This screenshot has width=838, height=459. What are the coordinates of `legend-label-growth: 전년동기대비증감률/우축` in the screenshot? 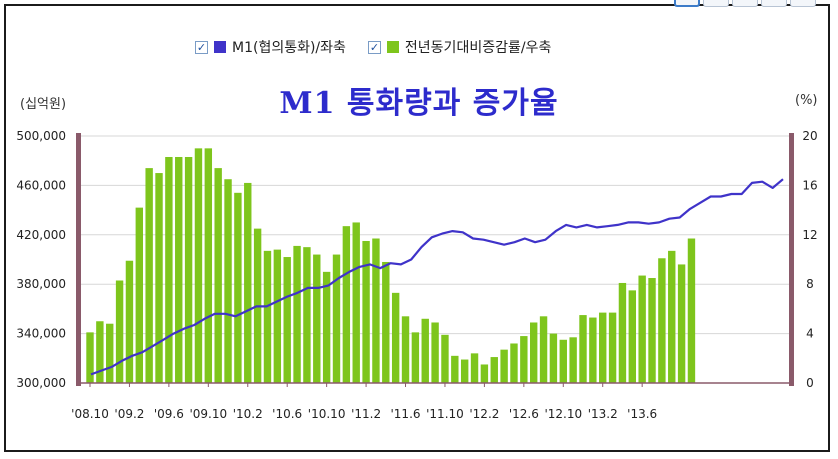 It's located at (478, 48).